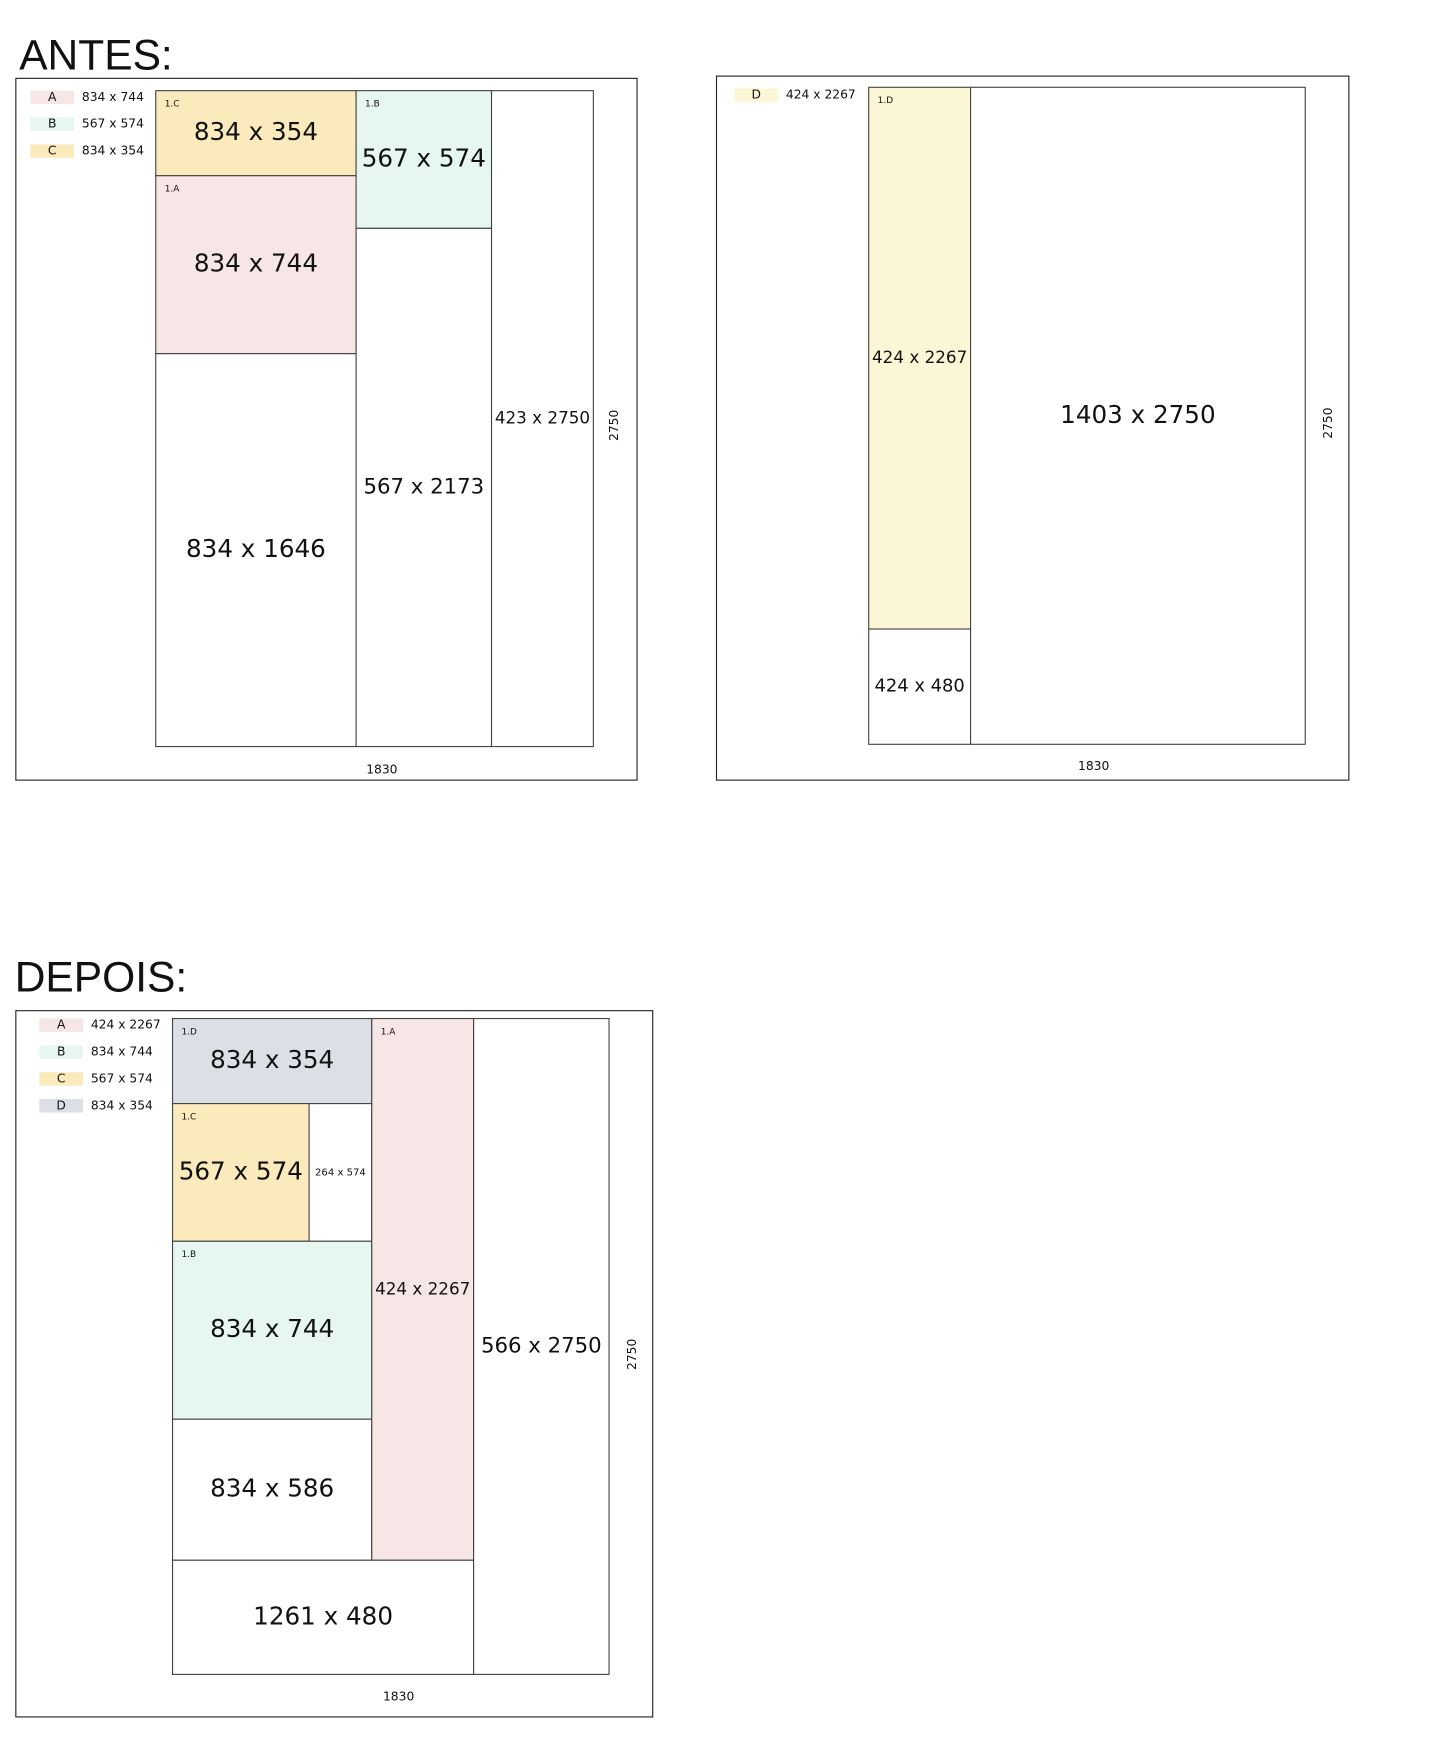 This screenshot has width=1433, height=1755. I want to click on section-title: ANTES:, so click(96, 55).